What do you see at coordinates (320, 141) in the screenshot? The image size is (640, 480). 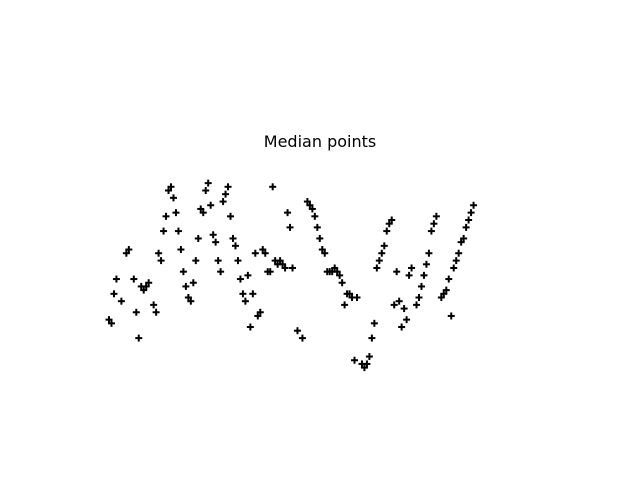 I see `chart-title: Median points` at bounding box center [320, 141].